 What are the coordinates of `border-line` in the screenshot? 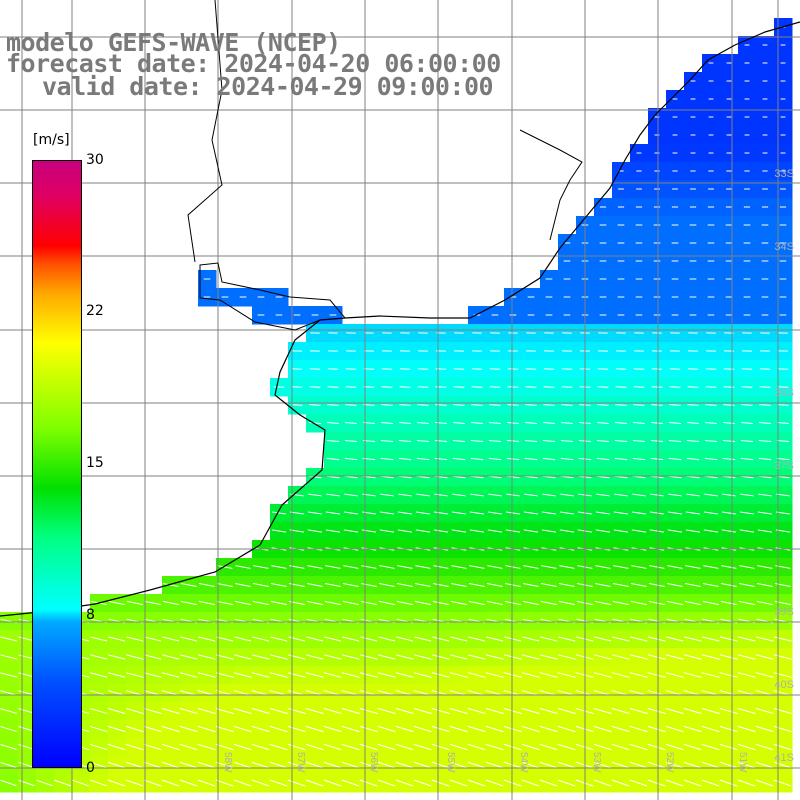 It's located at (205, 131).